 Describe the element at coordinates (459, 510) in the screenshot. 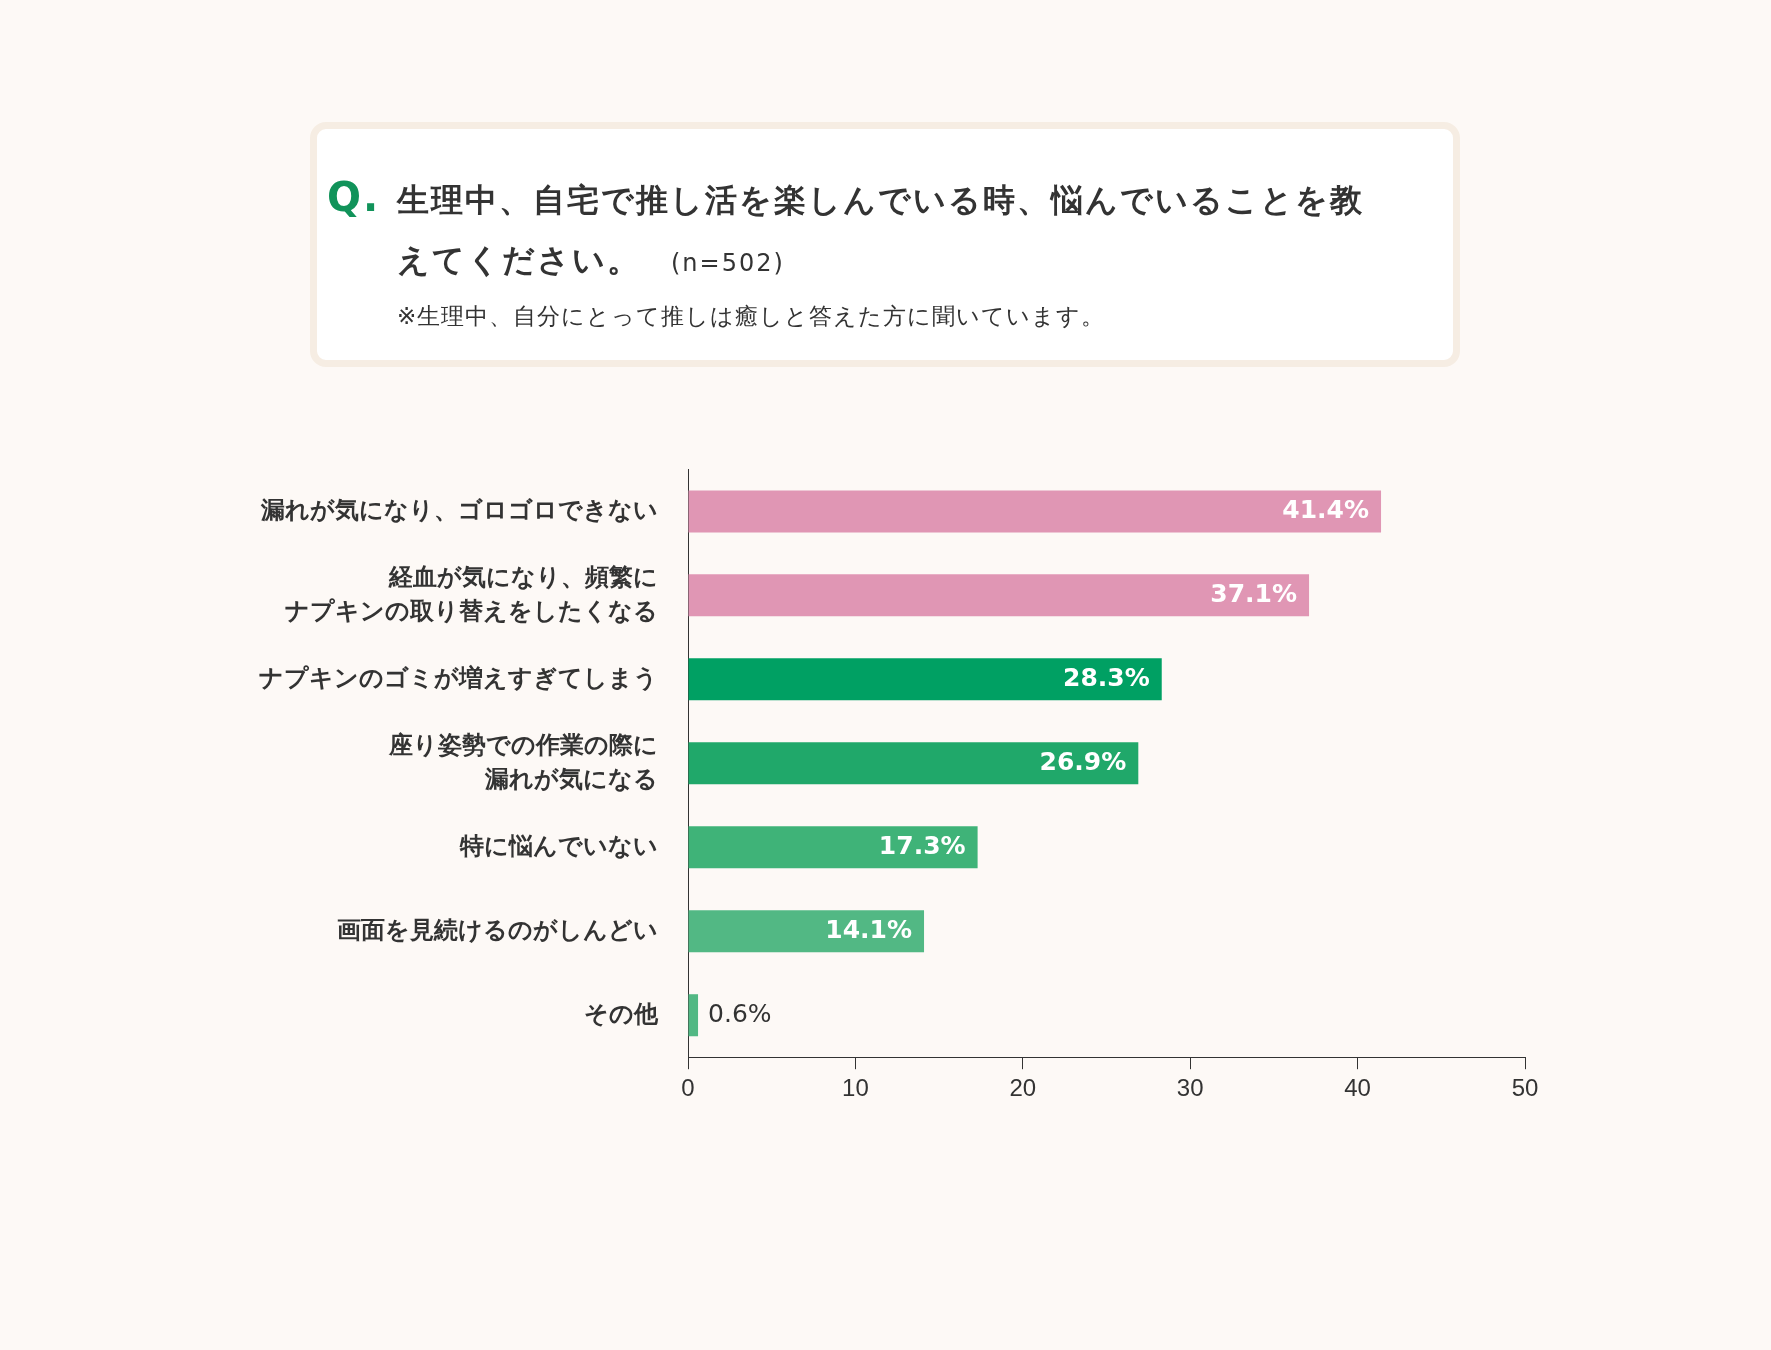

I see `y-tick-label: 漏れが気になり、ゴロゴロできない` at that location.